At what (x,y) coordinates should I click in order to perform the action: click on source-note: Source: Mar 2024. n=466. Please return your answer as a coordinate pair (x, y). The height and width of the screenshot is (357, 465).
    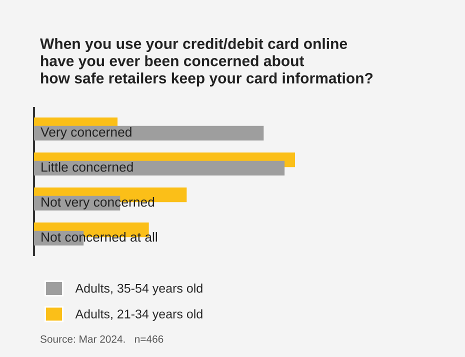
    Looking at the image, I should click on (102, 339).